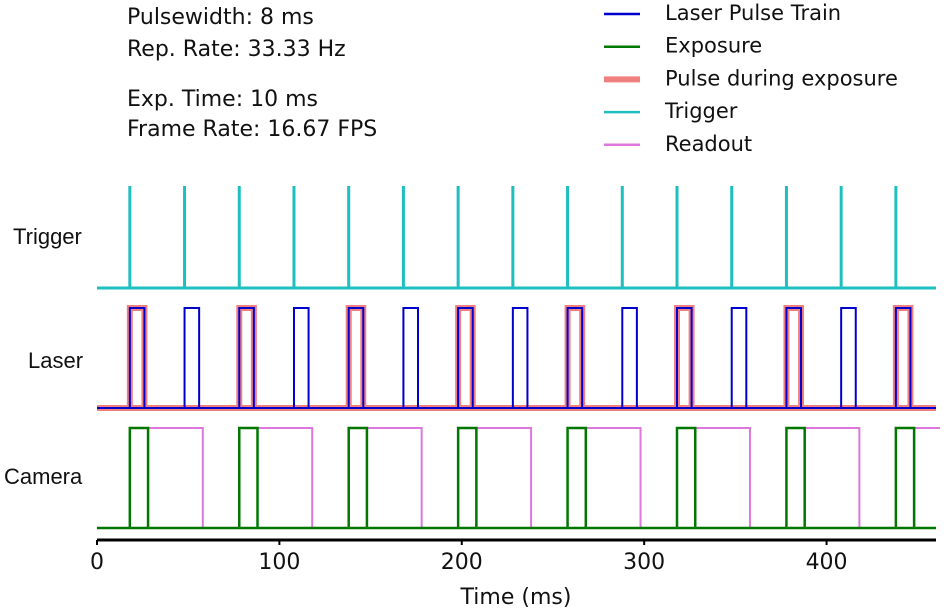  Describe the element at coordinates (462, 562) in the screenshot. I see `x-tick-label: 200` at that location.